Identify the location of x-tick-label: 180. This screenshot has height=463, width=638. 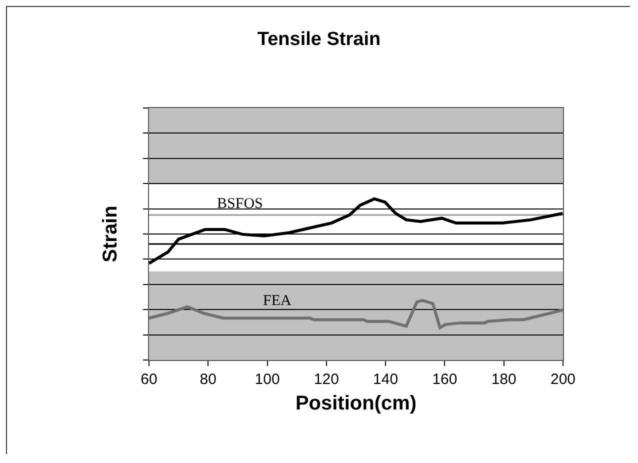
(503, 379).